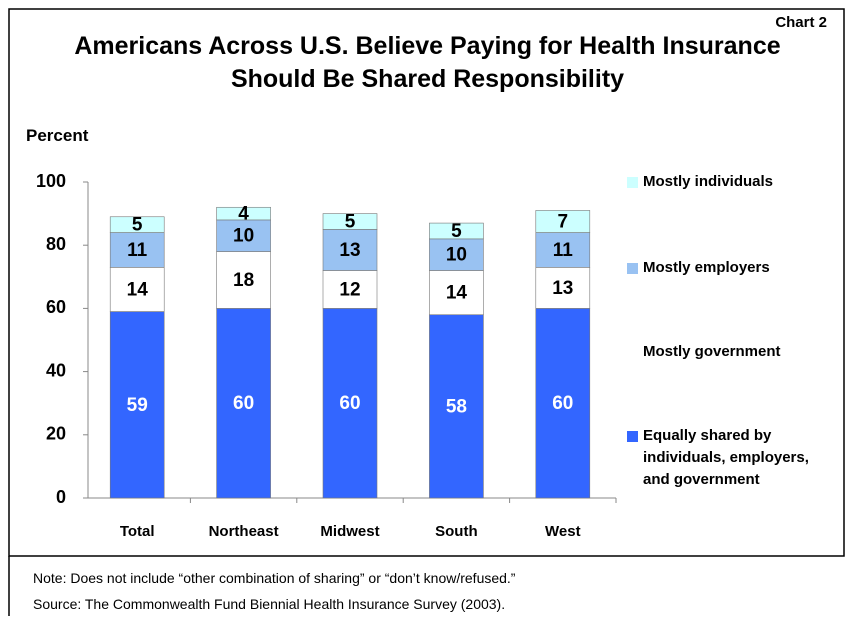 This screenshot has width=853, height=625. Describe the element at coordinates (801, 22) in the screenshot. I see `chart-badge: Chart 2` at that location.